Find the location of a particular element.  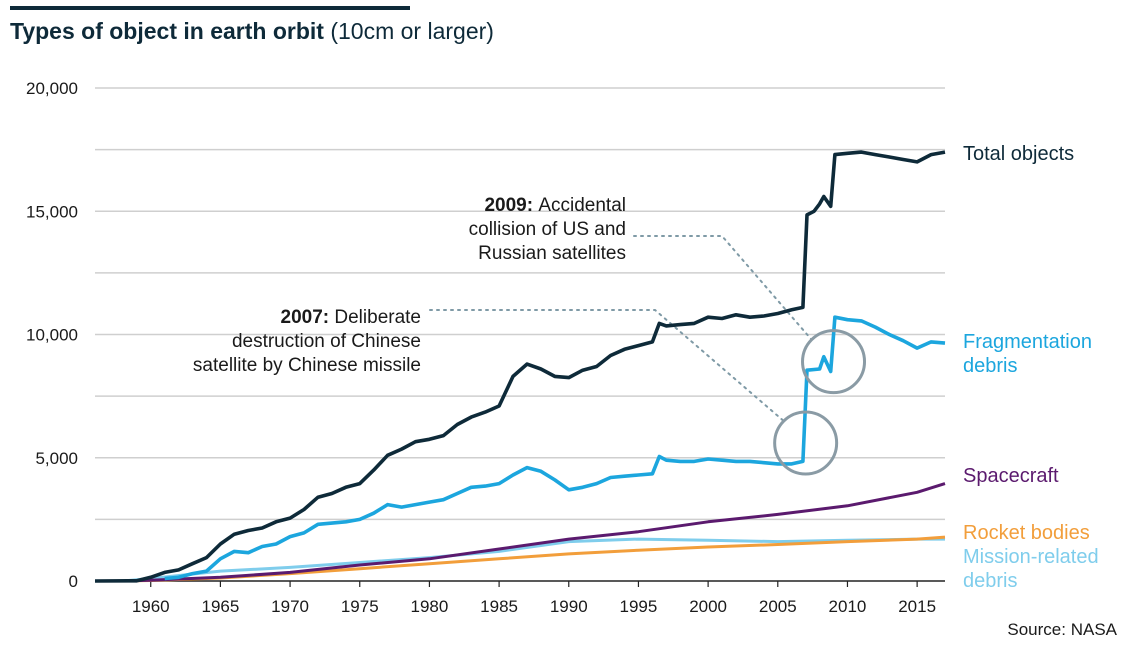

x-tick-label: 2010 is located at coordinates (848, 606).